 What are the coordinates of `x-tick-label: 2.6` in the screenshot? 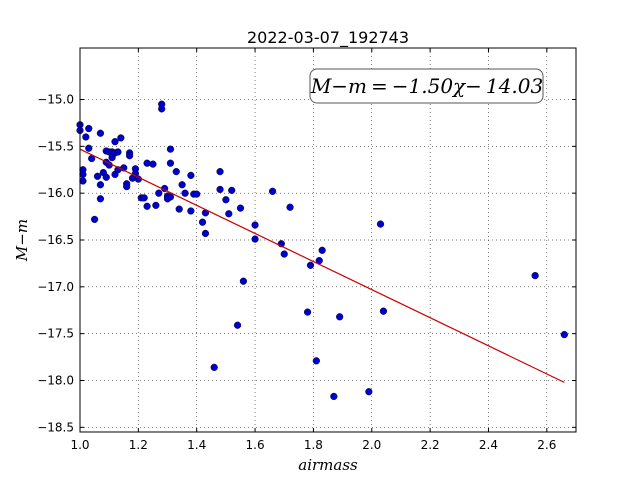 It's located at (546, 445).